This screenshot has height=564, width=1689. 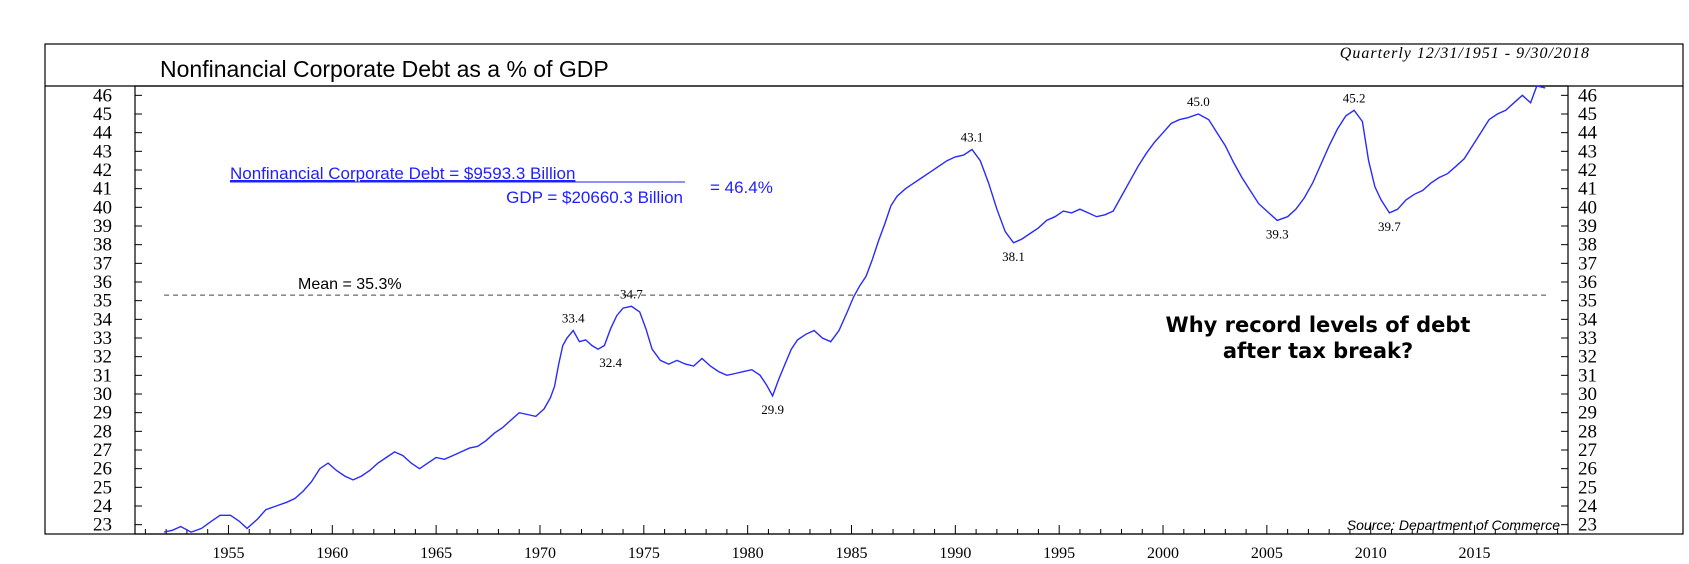 What do you see at coordinates (102, 301) in the screenshot?
I see `y-tick-label-left: 35` at bounding box center [102, 301].